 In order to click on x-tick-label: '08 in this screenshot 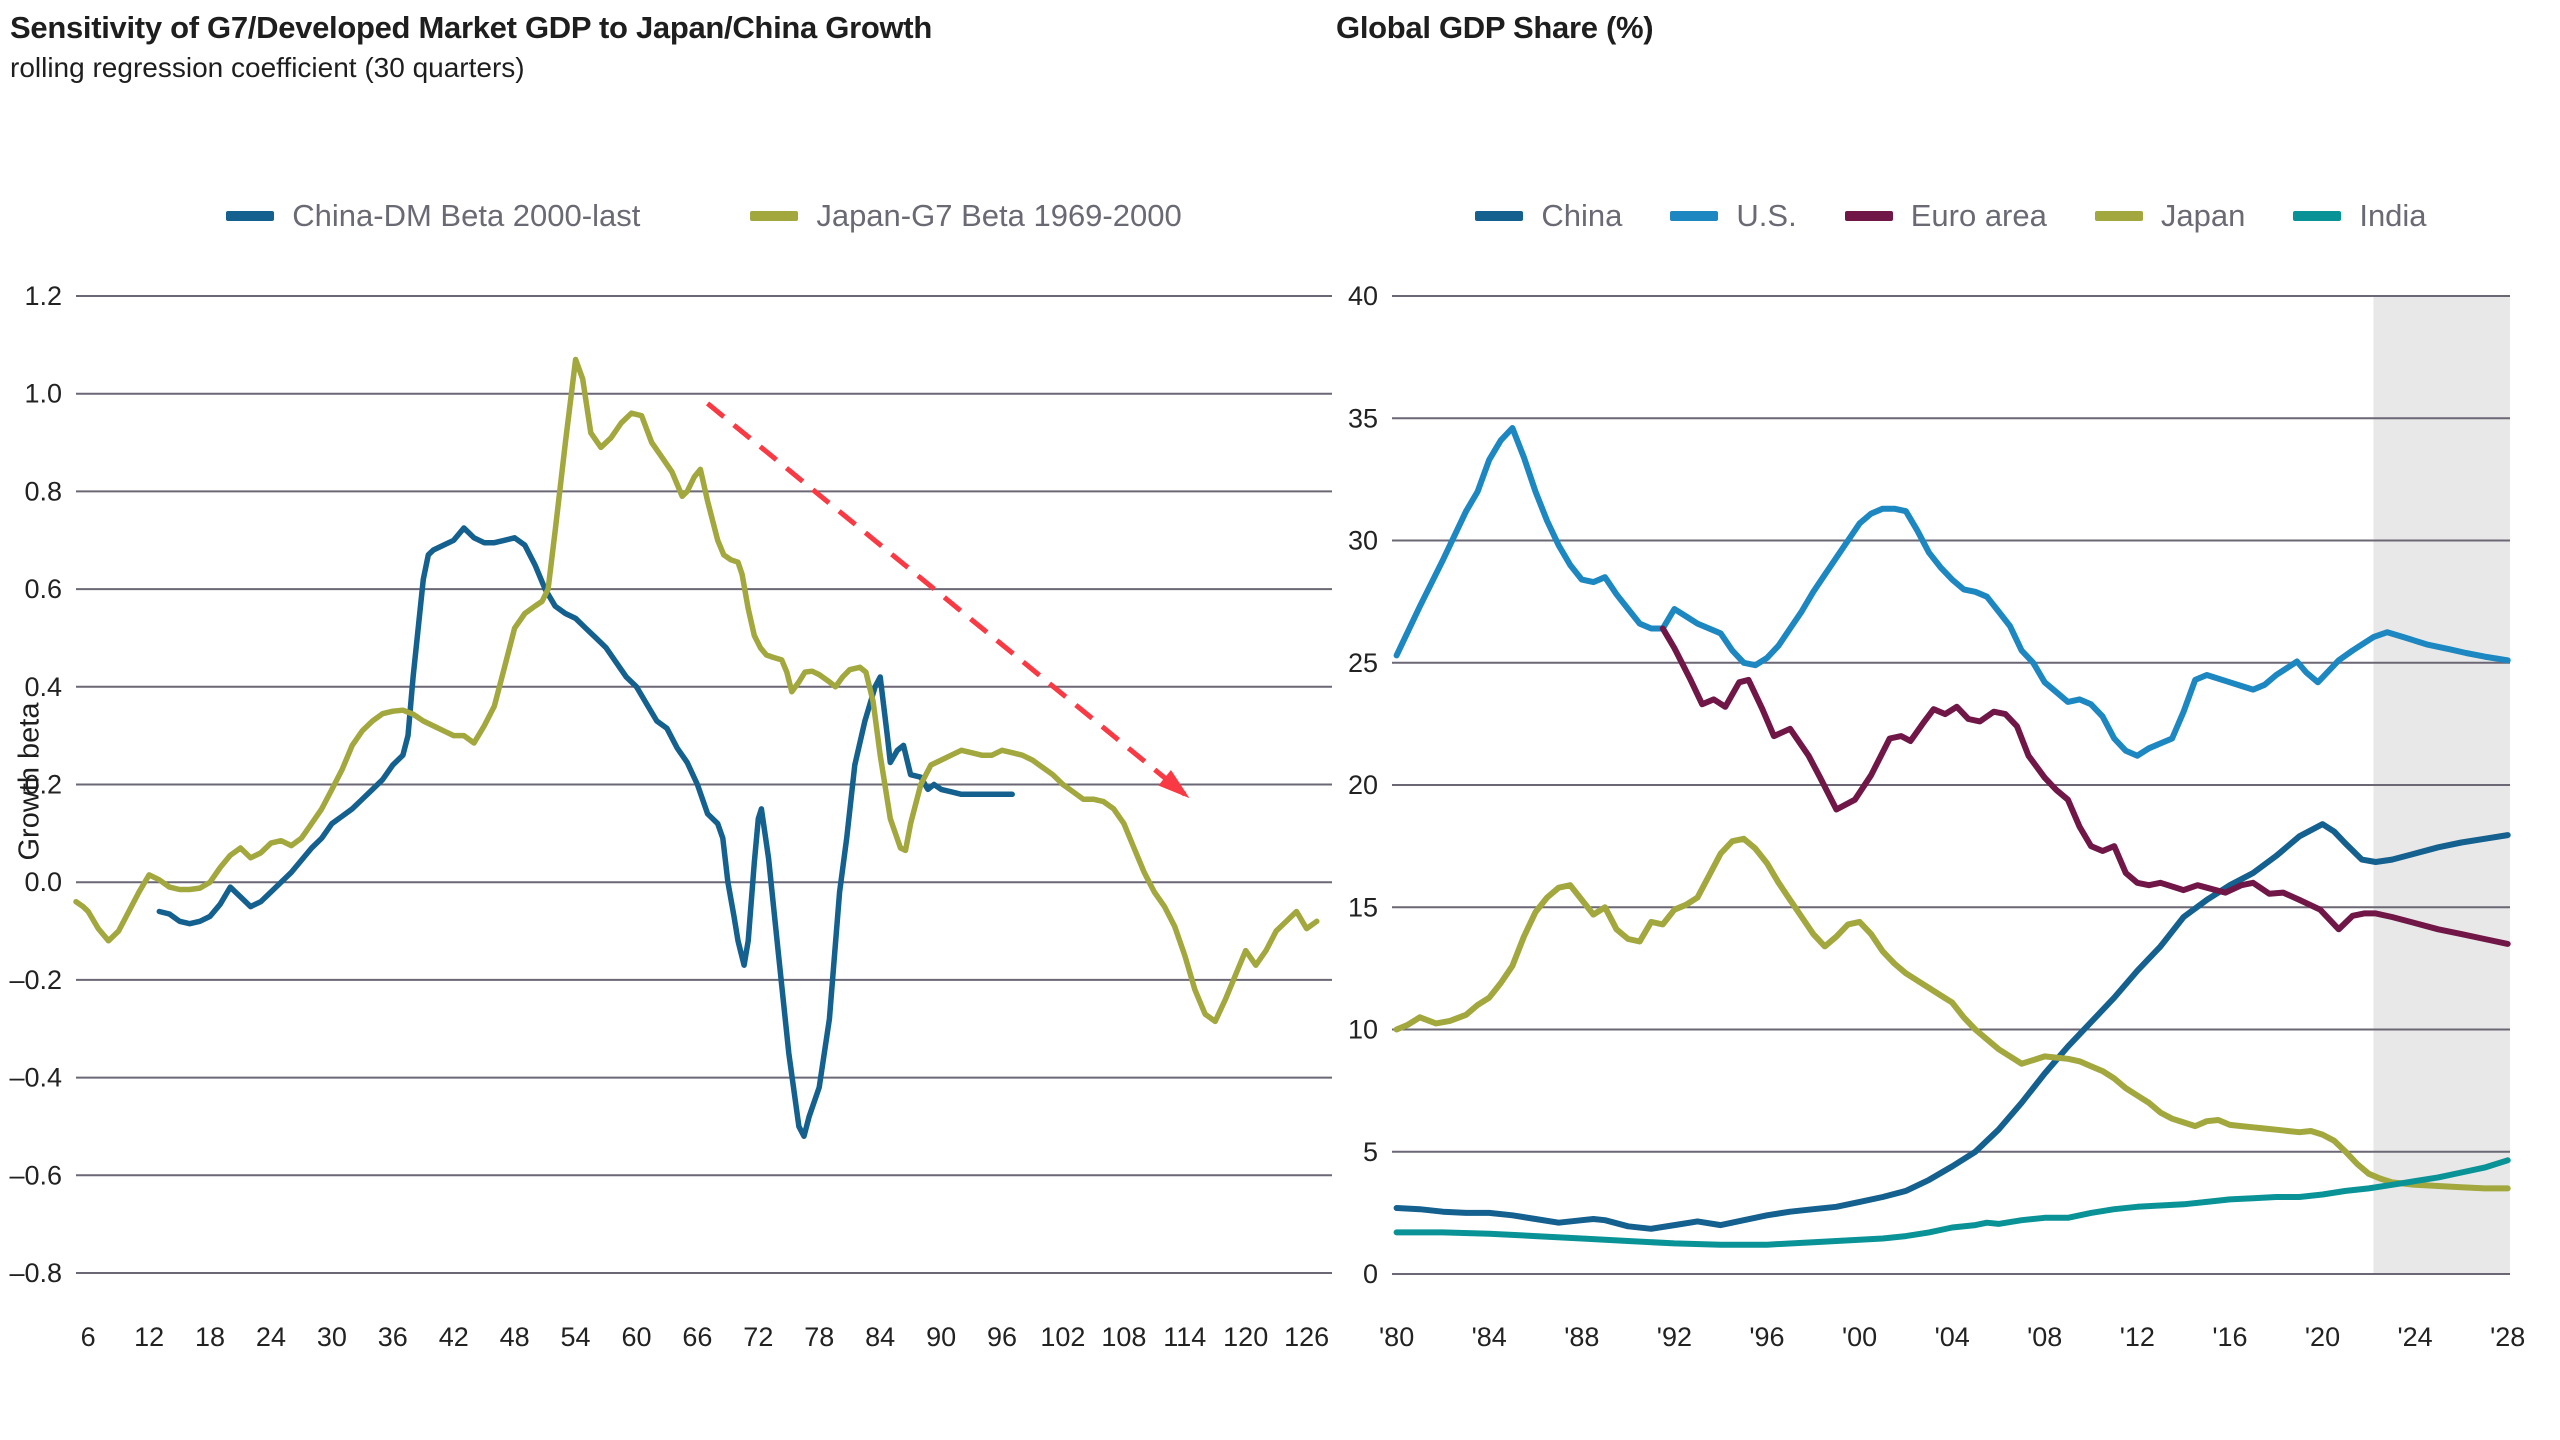, I will do `click(2044, 1337)`.